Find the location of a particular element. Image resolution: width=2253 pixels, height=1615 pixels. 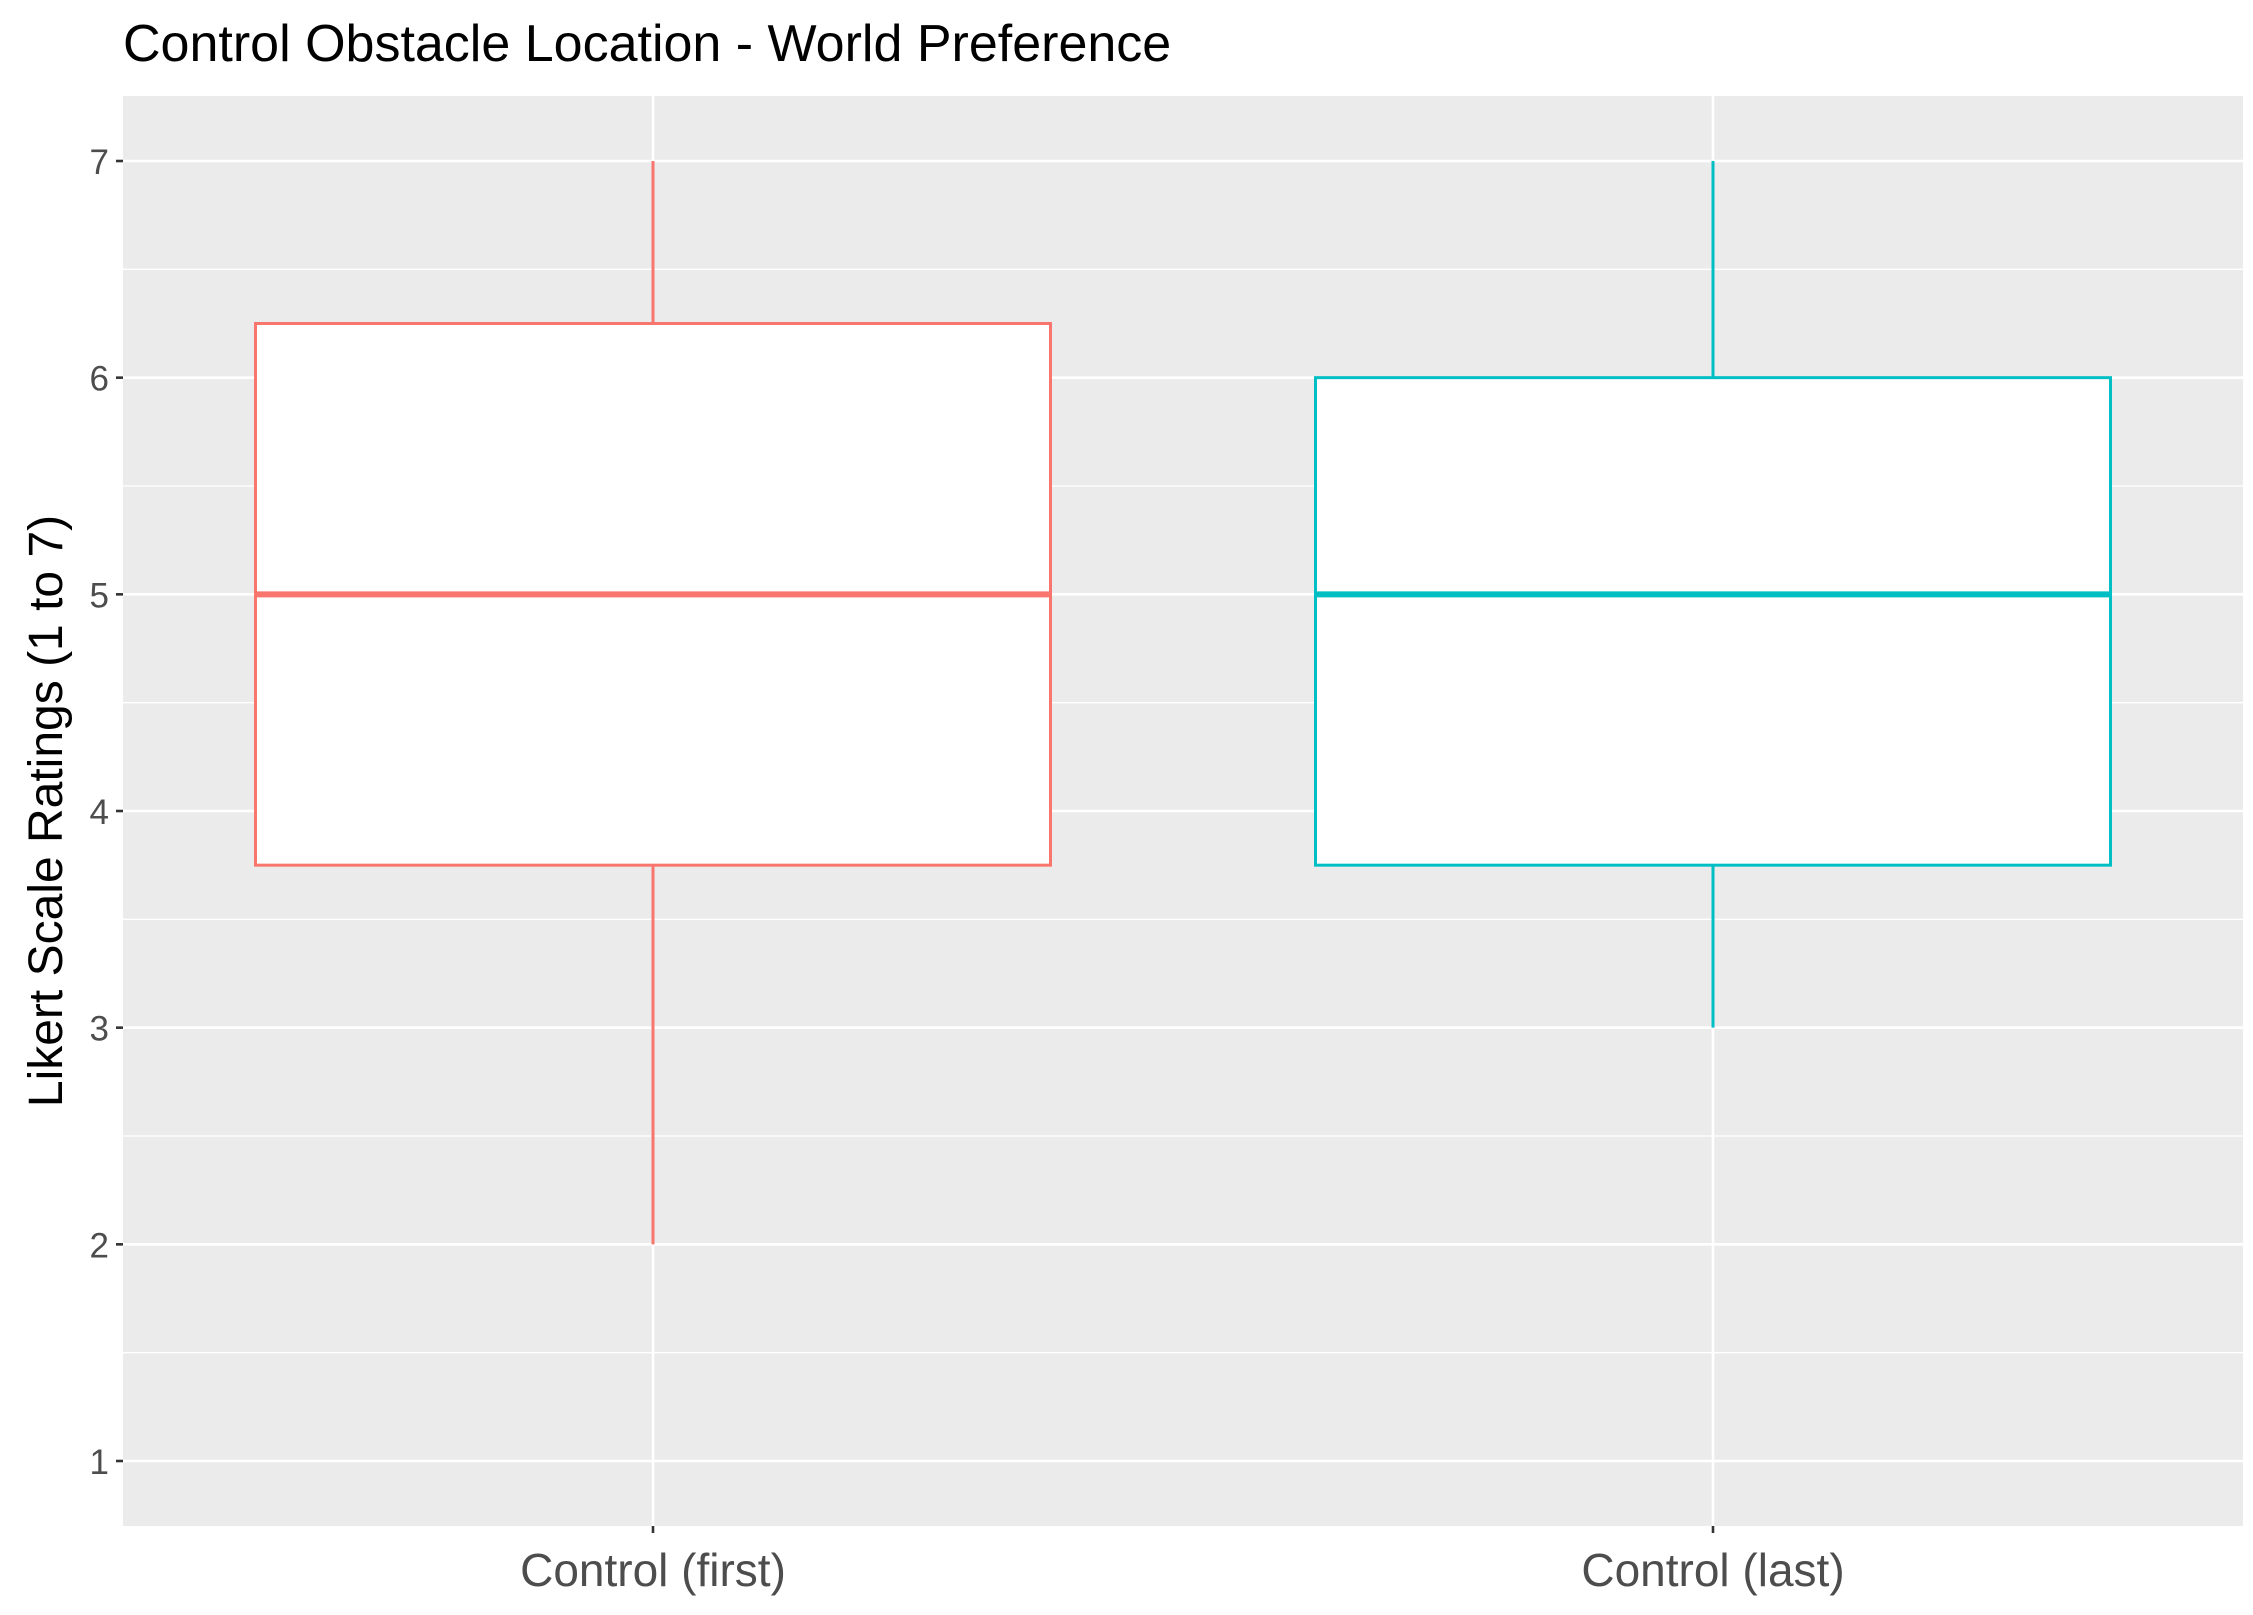

y-tick-label: 5 is located at coordinates (99, 595).